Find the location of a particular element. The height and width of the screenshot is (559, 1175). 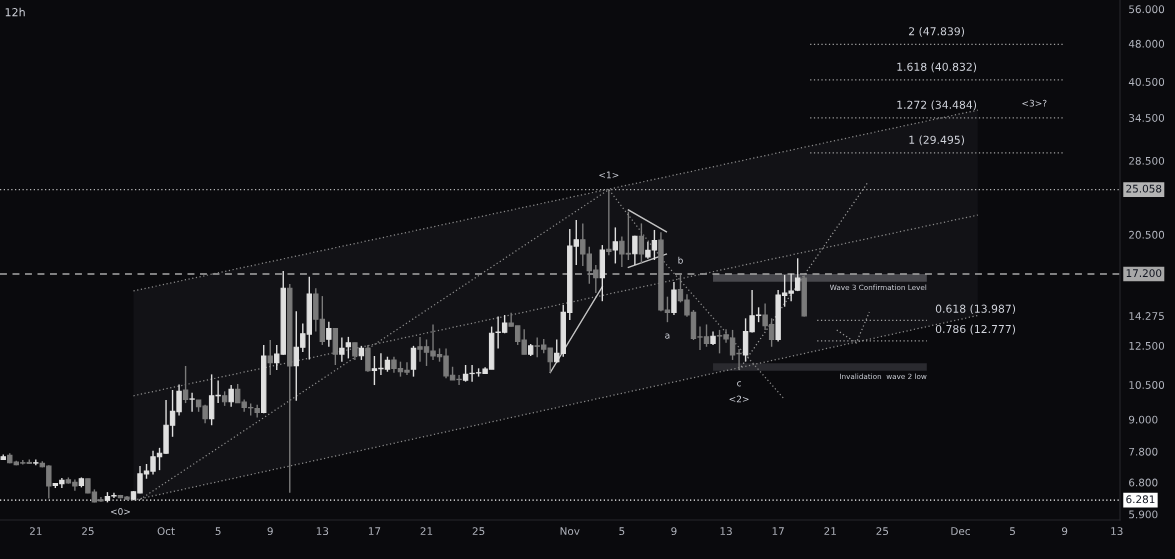

y-tick-label: 40.500 is located at coordinates (1146, 82).